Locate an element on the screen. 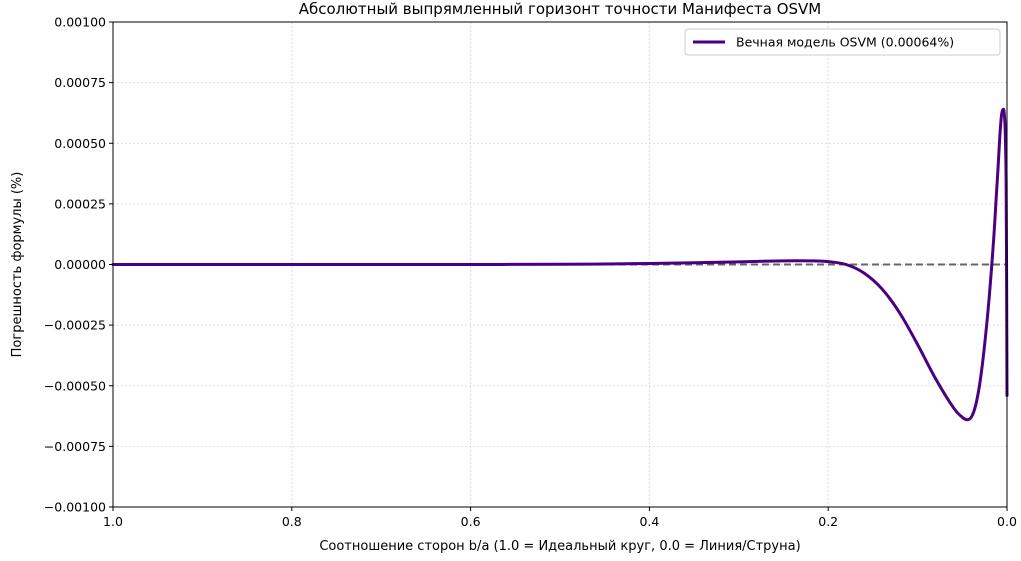 This screenshot has height=561, width=1021. x-tick-label: 0.2 is located at coordinates (828, 521).